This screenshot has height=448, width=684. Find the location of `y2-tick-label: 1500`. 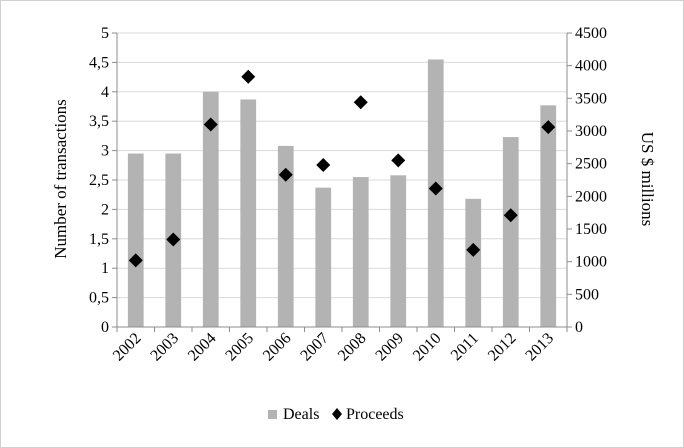

y2-tick-label: 1500 is located at coordinates (591, 229).